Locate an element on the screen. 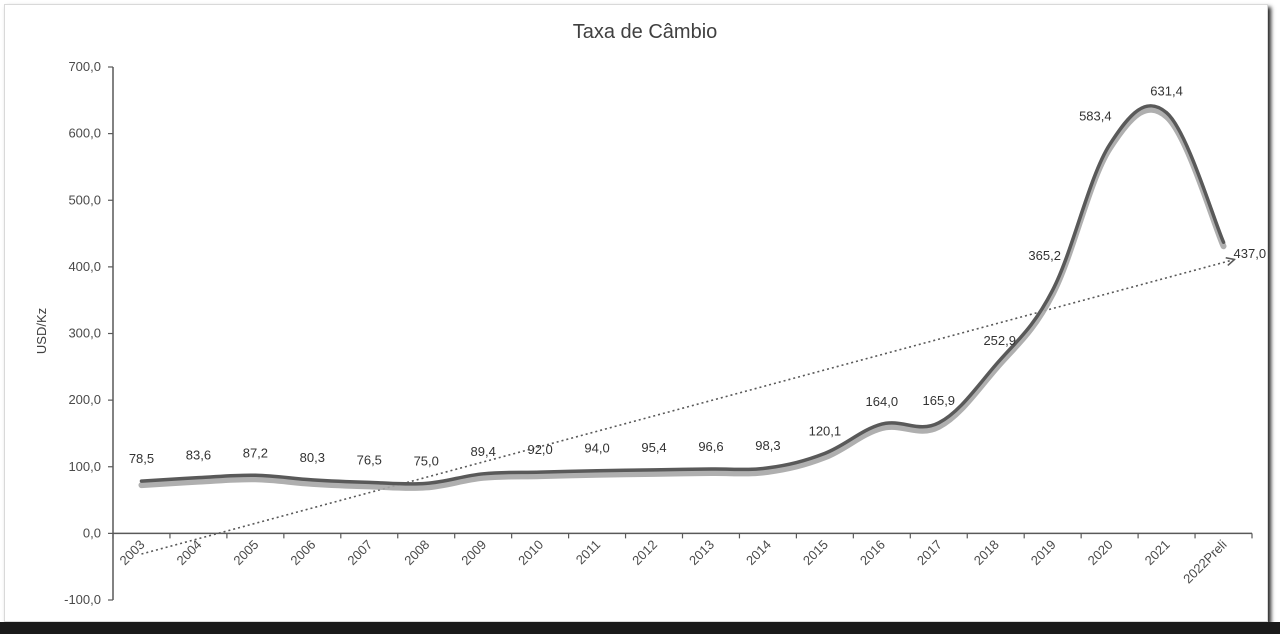 Image resolution: width=1280 pixels, height=634 pixels. x-tick-label: 2010 is located at coordinates (530, 552).